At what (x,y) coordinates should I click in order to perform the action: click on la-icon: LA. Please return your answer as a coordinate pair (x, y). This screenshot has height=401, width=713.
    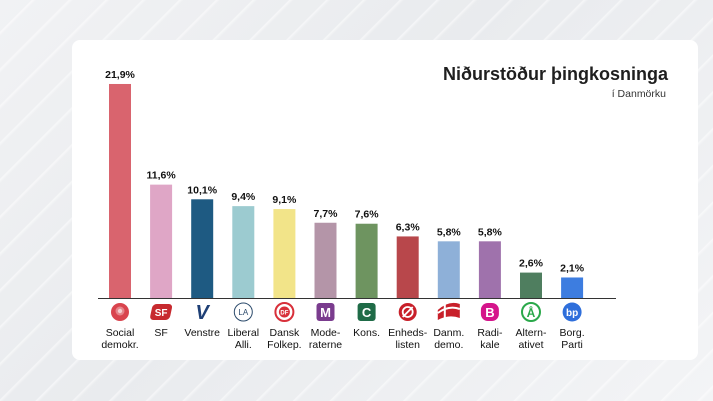
    Looking at the image, I should click on (243, 312).